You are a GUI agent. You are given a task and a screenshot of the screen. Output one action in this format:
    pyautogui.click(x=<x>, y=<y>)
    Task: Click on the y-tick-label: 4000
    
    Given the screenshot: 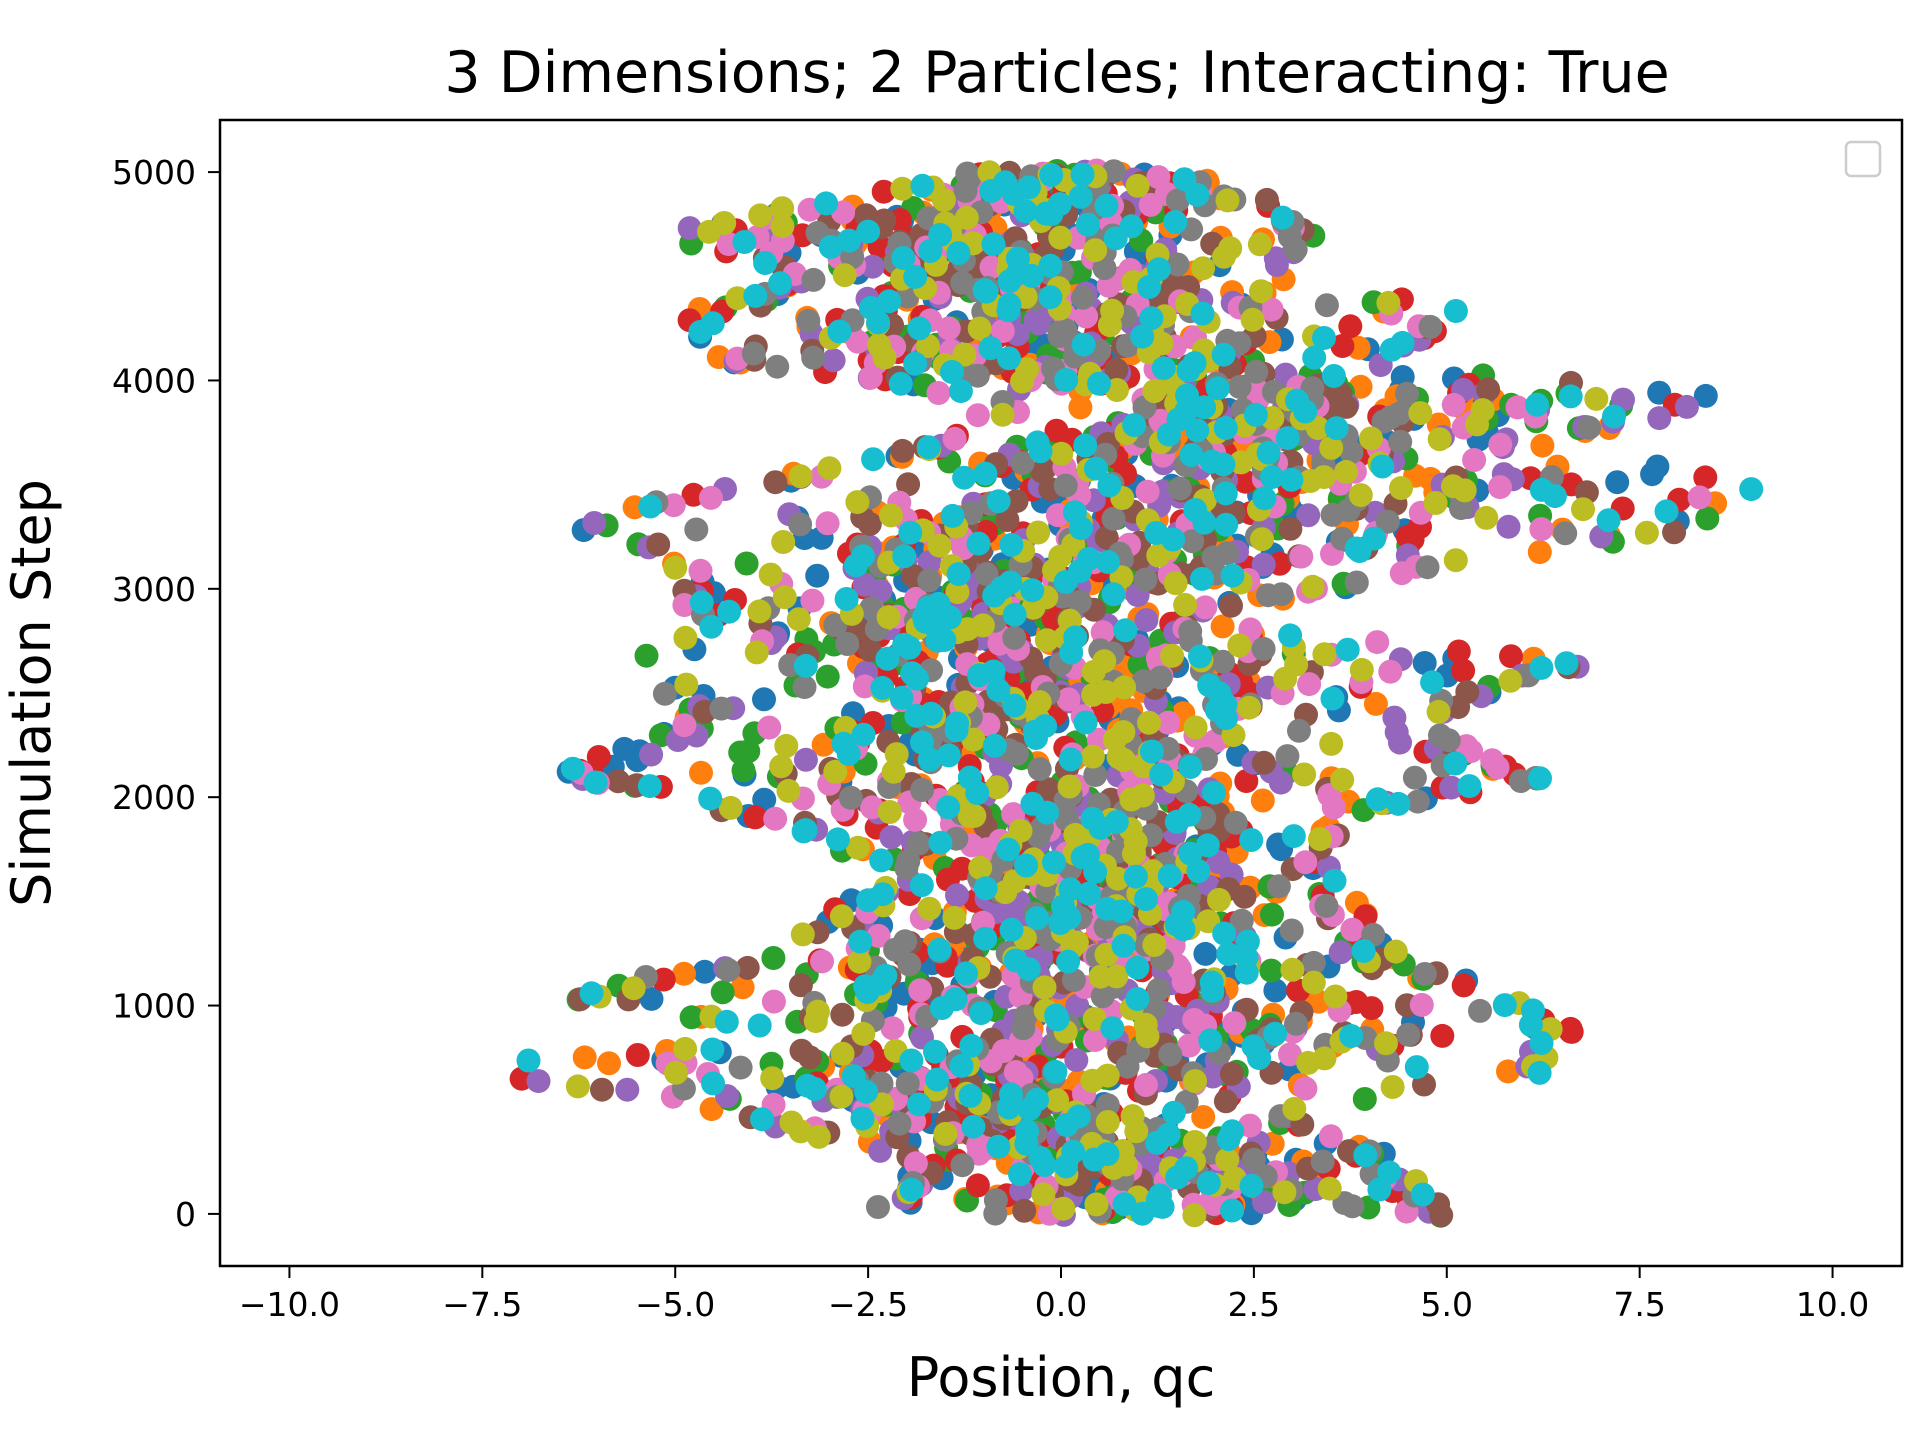 What is the action you would take?
    pyautogui.click(x=154, y=380)
    